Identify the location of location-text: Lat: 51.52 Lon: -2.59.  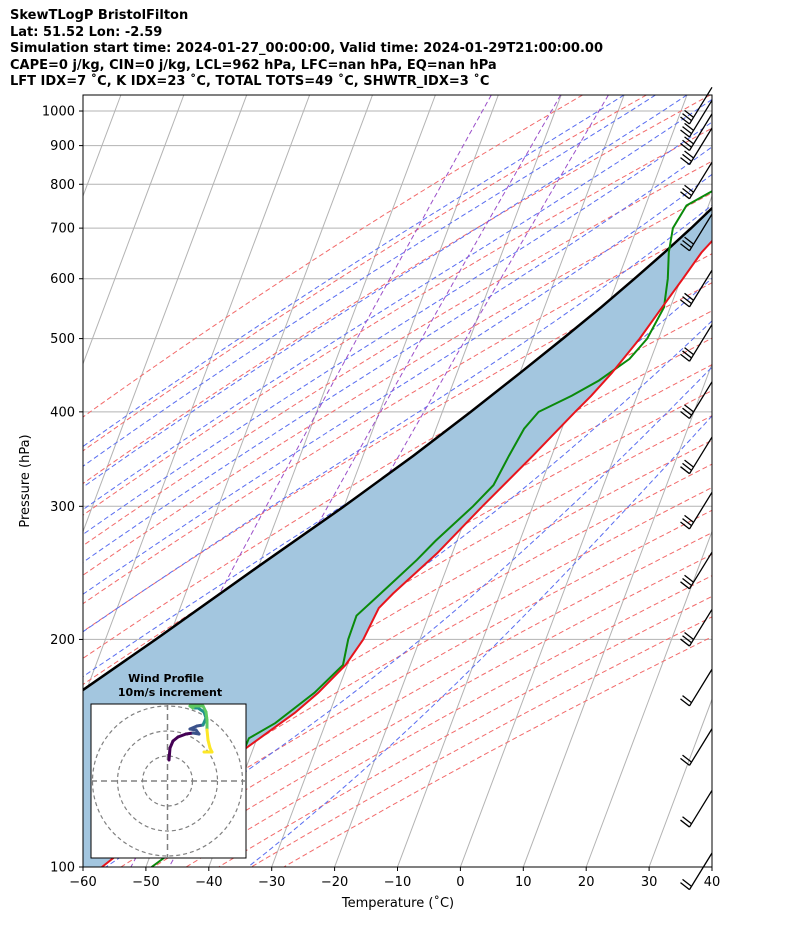
(86, 32).